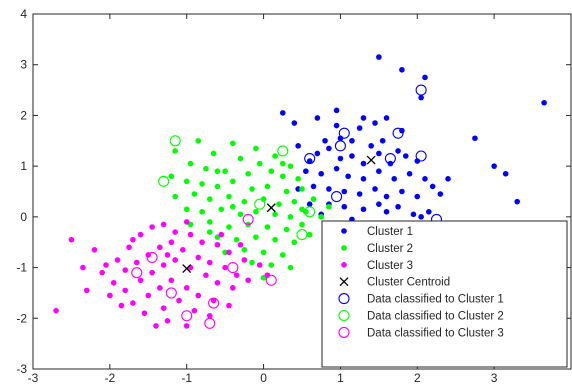 This screenshot has width=572, height=385. Describe the element at coordinates (23, 217) in the screenshot. I see `y-tick-label: 0` at that location.